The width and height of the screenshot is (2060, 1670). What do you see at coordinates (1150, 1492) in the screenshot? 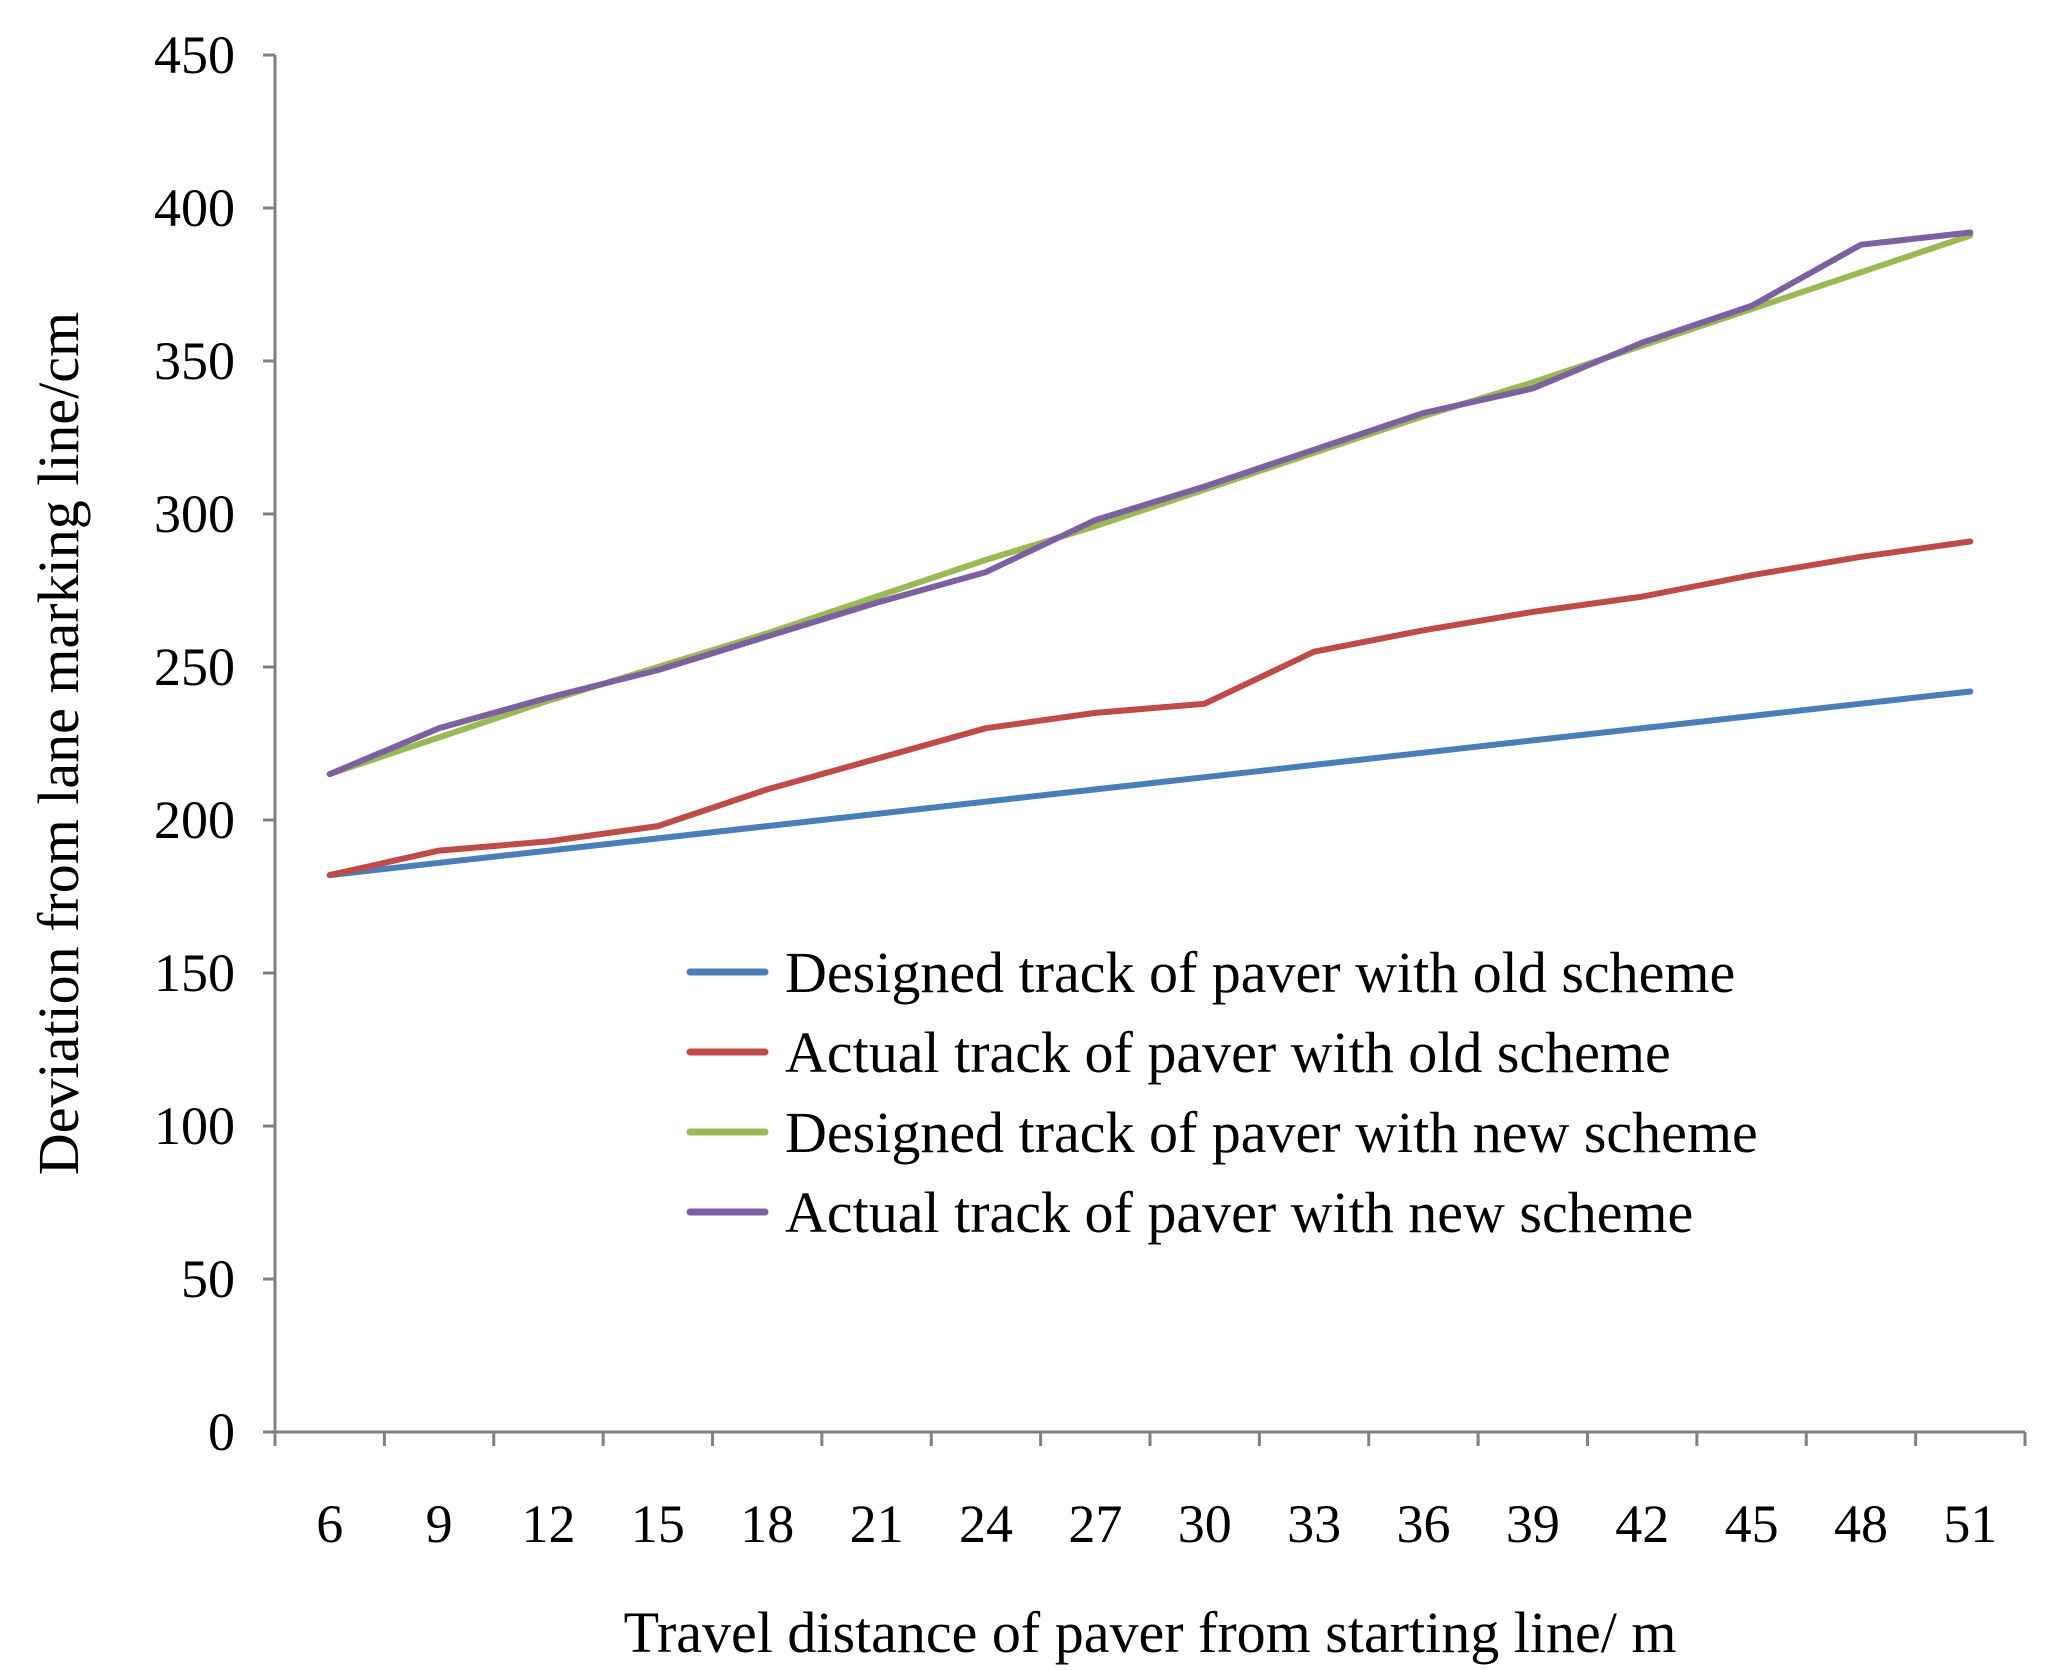
I see `x-axis: 6 9 12 15 18 21 24 27 30 33 36 39 42 45 48 51` at bounding box center [1150, 1492].